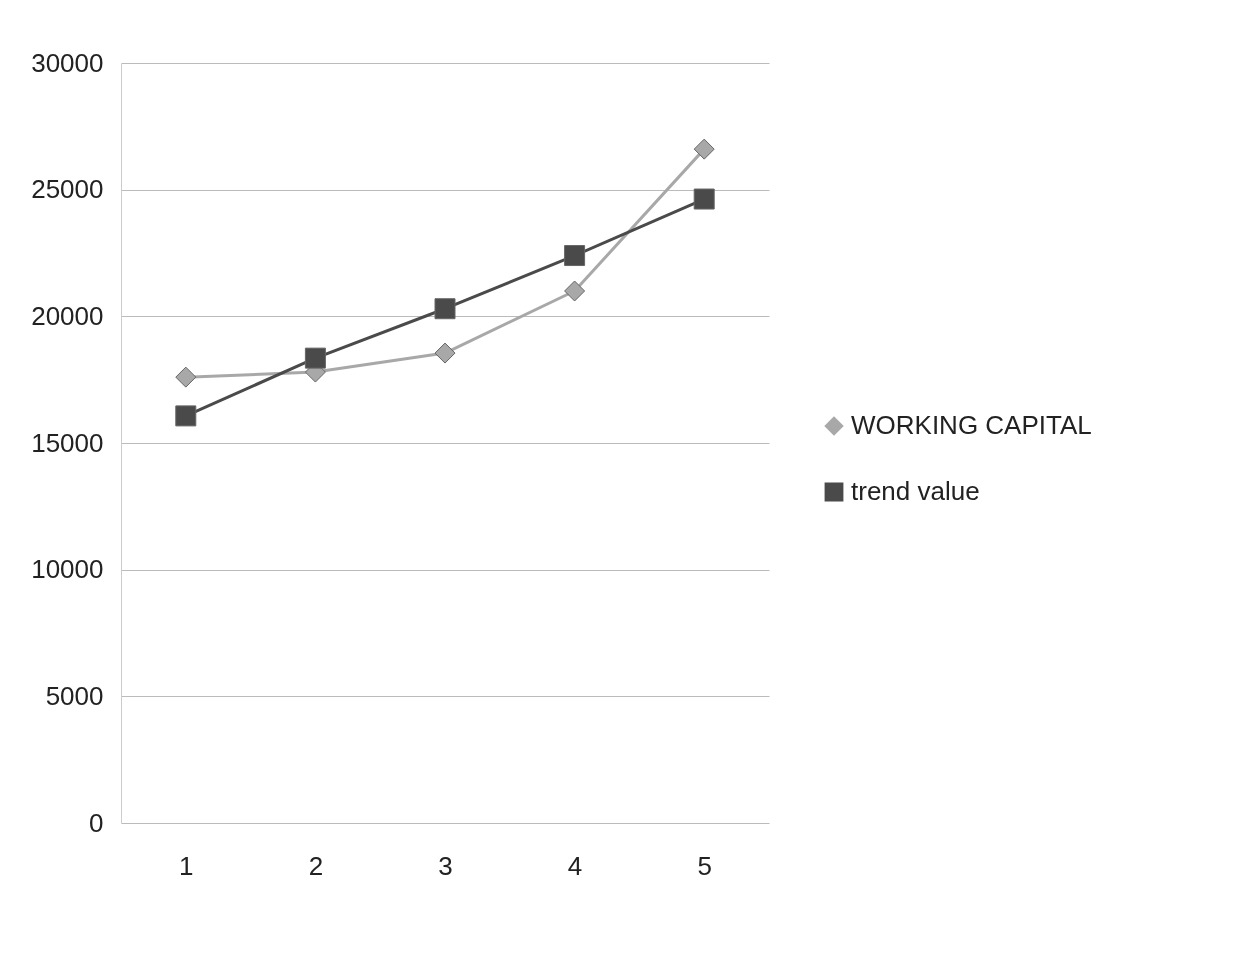 The image size is (1253, 960). I want to click on legend-label: WORKING CAPITAL, so click(971, 425).